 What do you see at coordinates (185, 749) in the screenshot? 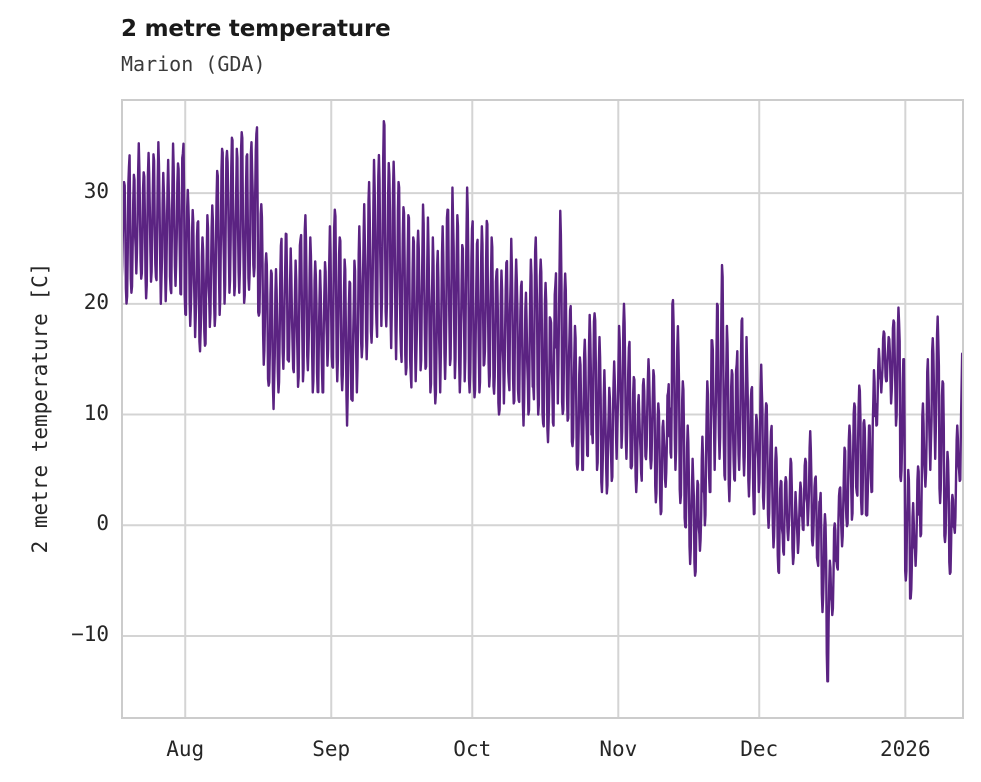
I see `x-axis-tick-aug: Aug` at bounding box center [185, 749].